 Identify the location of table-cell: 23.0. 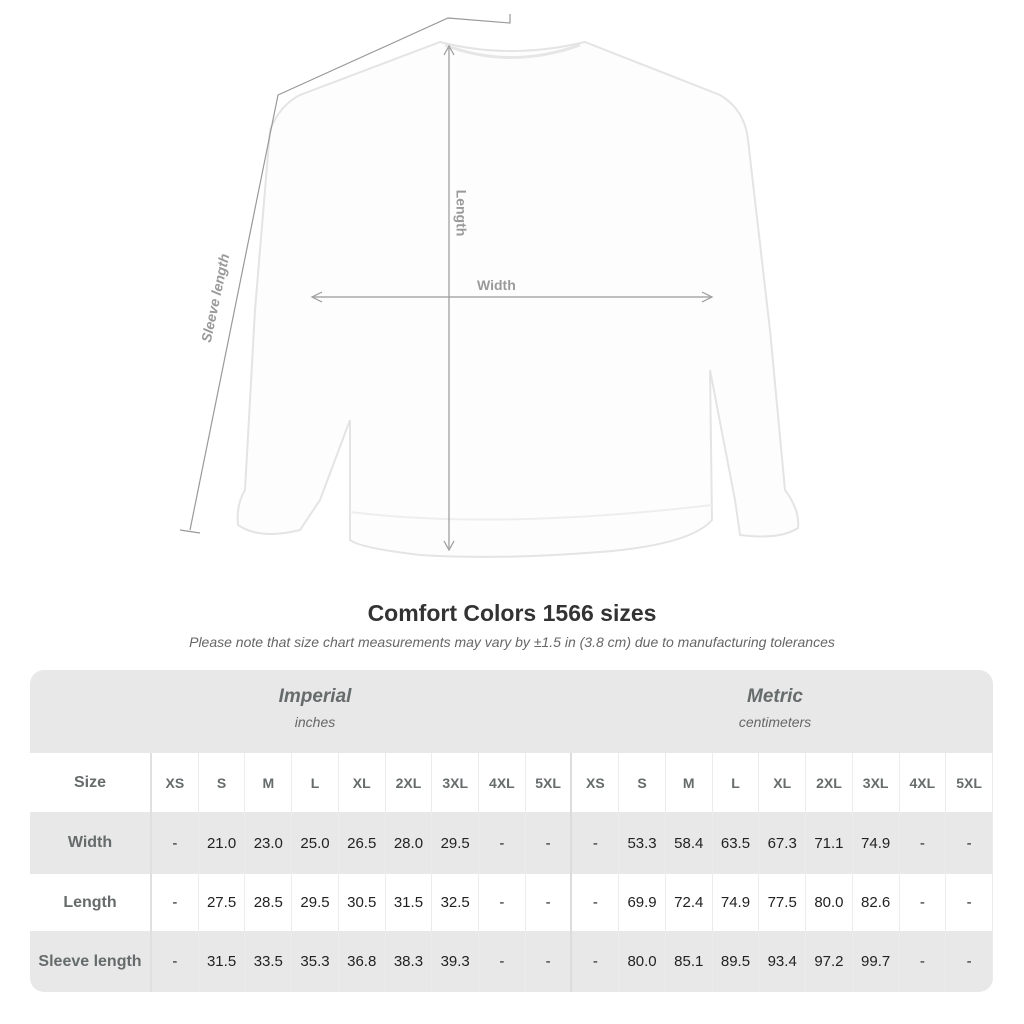
(269, 843).